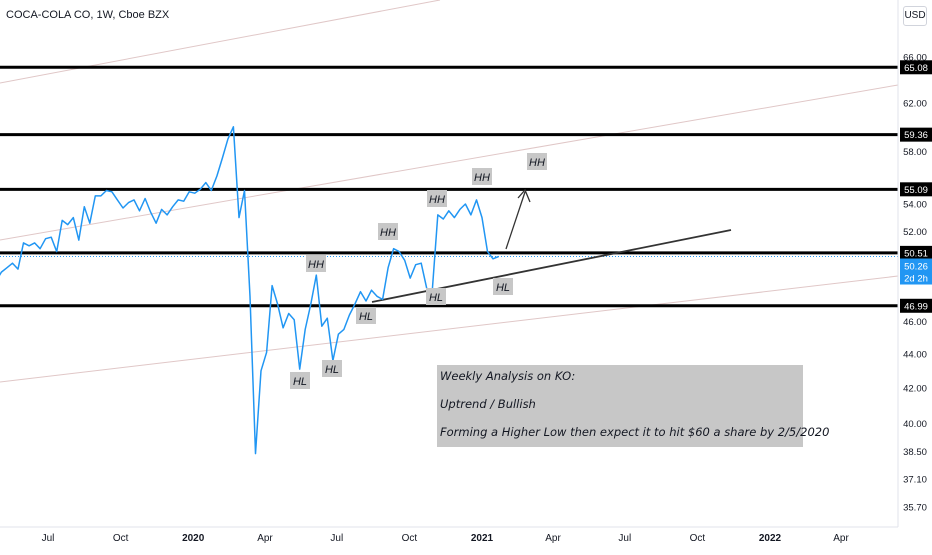  I want to click on pattern-labels: HH HH HH HH HH HL HL HL HL HL, so click(418, 271).